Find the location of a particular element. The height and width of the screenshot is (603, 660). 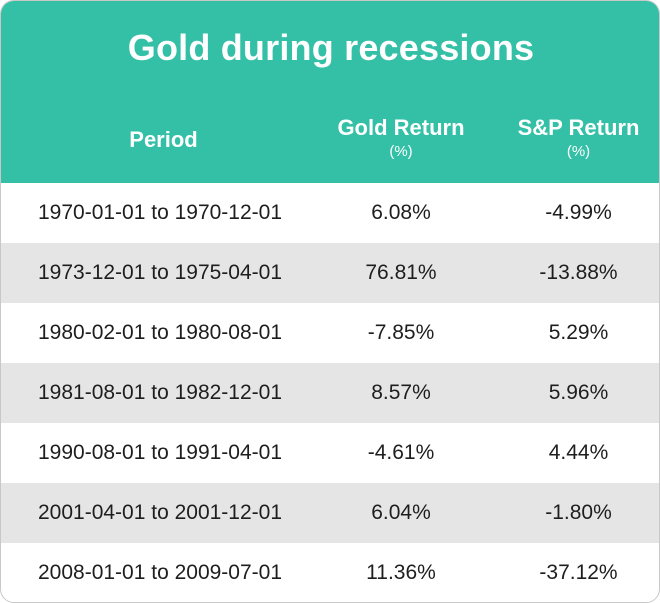

gold-return-cell: 76.81% is located at coordinates (401, 272).